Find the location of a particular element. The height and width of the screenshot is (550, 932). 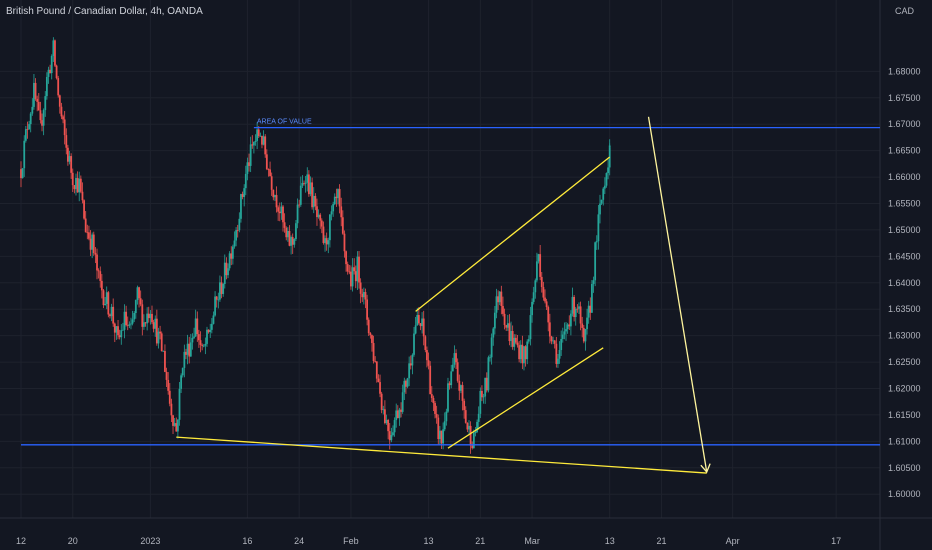

x-tick-label-6: 13 is located at coordinates (429, 541).